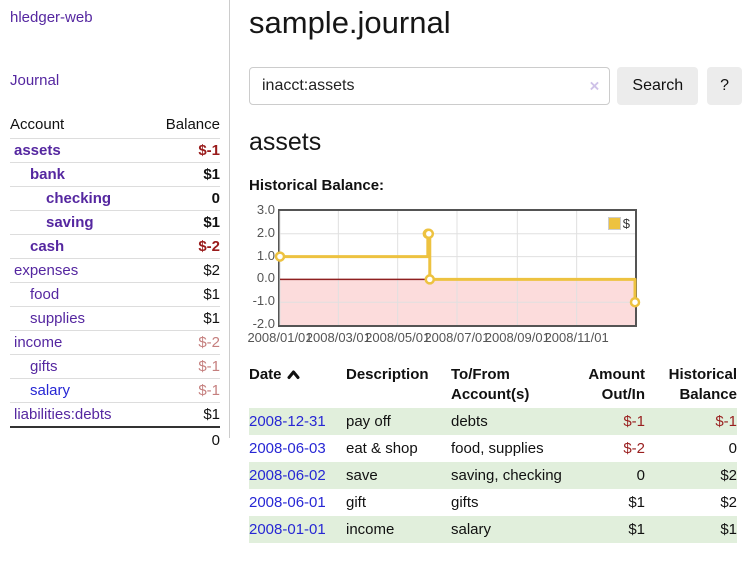 The height and width of the screenshot is (582, 742). I want to click on transaction-row: 2008-01-01 income salary $1 $1, so click(493, 529).